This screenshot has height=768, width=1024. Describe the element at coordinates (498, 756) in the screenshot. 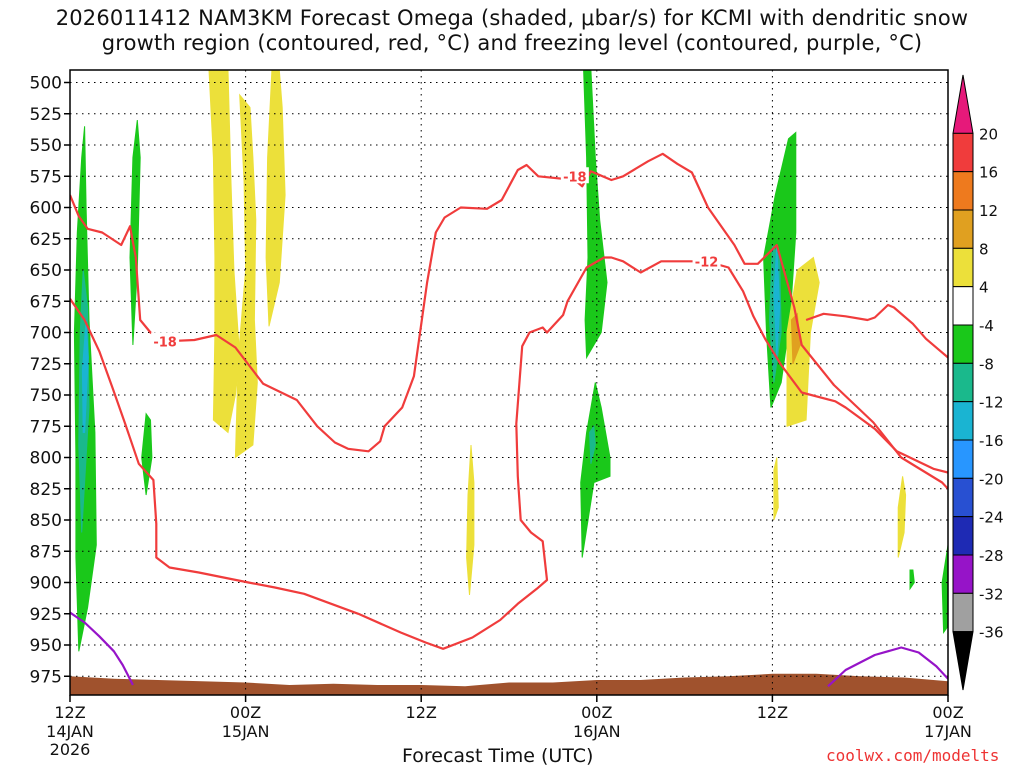

I see `x-axis-label: Forecast Time (UTC)` at that location.